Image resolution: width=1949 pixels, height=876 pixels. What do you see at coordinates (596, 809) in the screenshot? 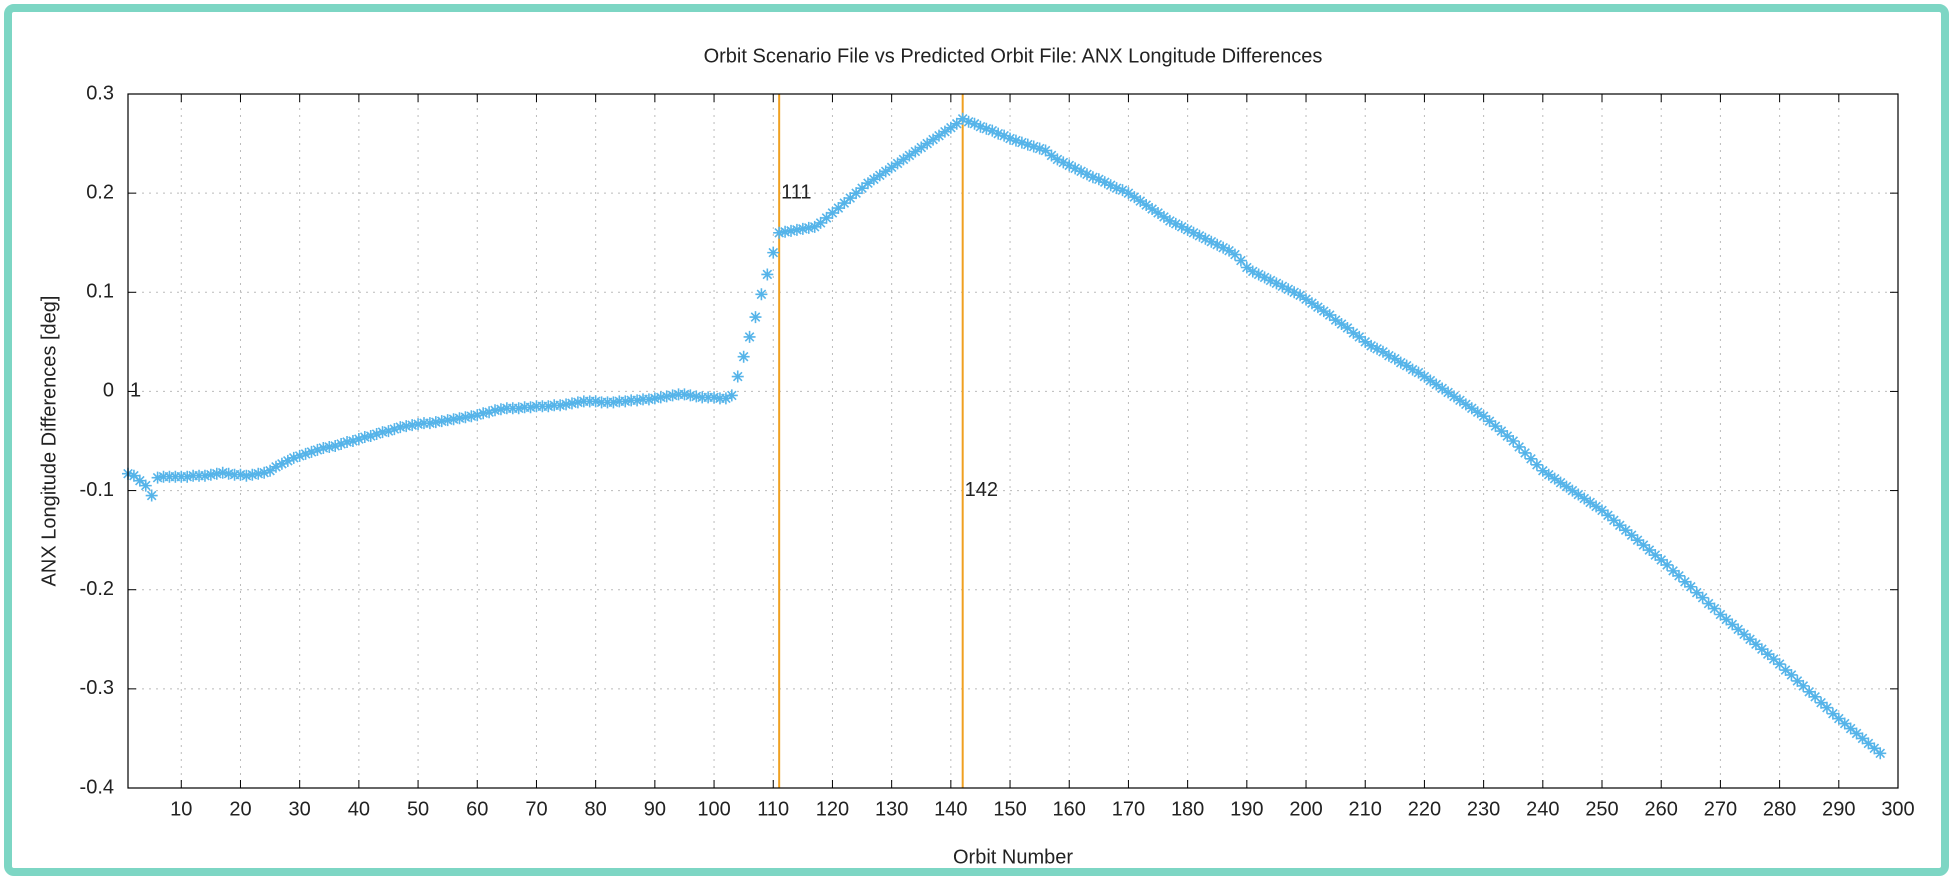
I see `x-tick-label: 80` at bounding box center [596, 809].